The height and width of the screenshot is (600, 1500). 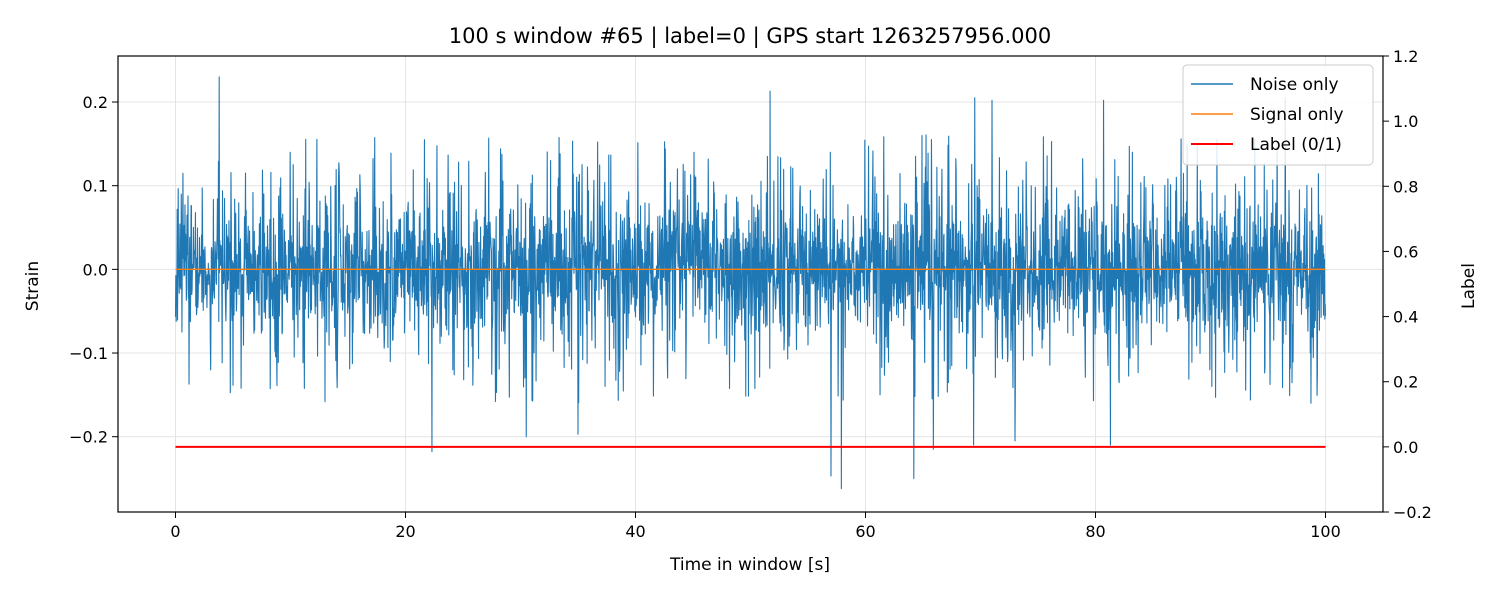 I want to click on y-tick-label: −0.2, so click(x=88, y=437).